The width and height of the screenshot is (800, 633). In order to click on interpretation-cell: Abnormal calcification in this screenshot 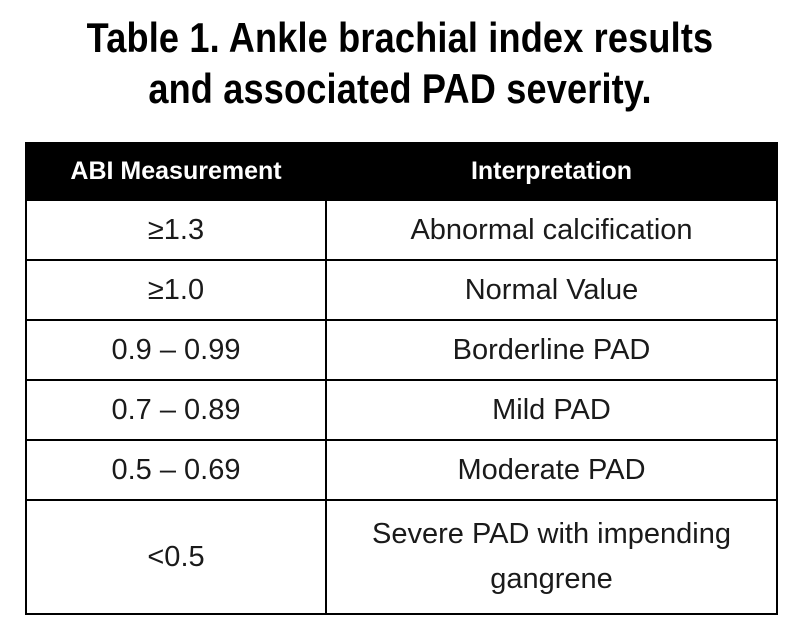, I will do `click(551, 230)`.